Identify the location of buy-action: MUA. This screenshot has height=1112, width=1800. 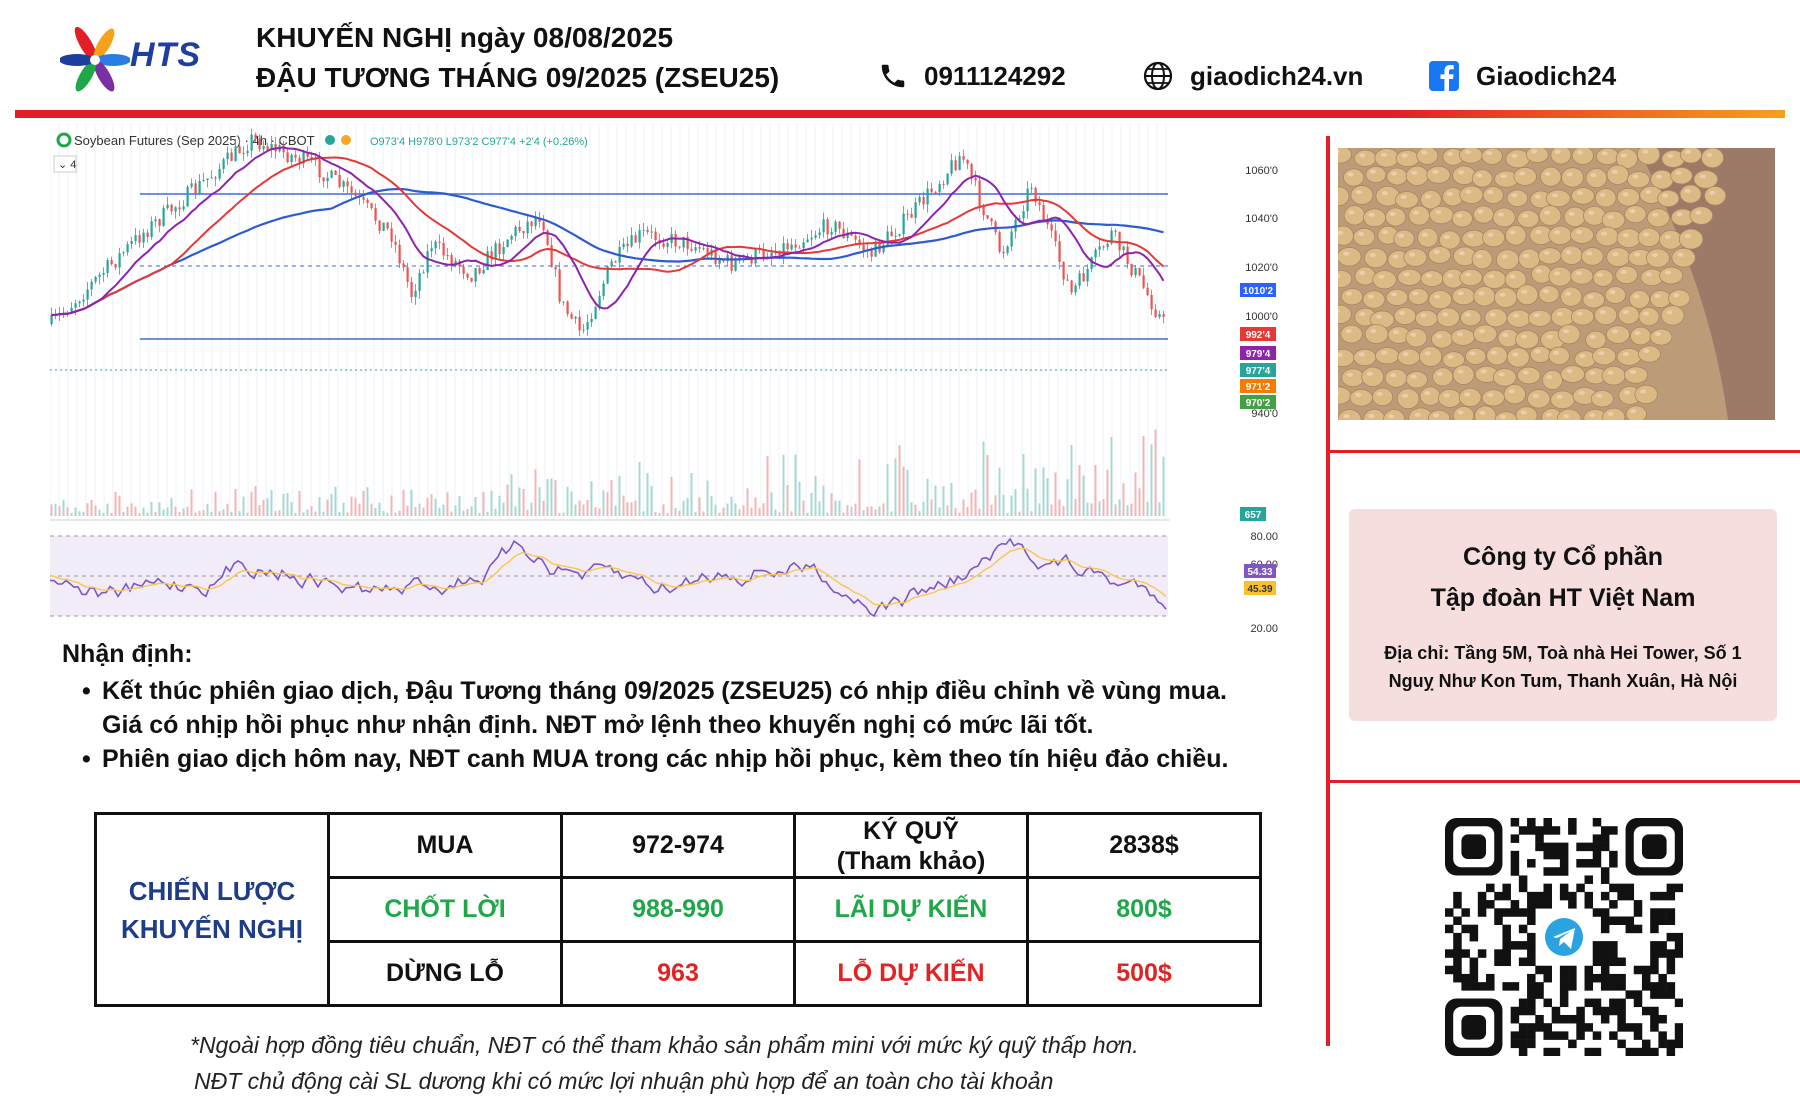
(445, 845).